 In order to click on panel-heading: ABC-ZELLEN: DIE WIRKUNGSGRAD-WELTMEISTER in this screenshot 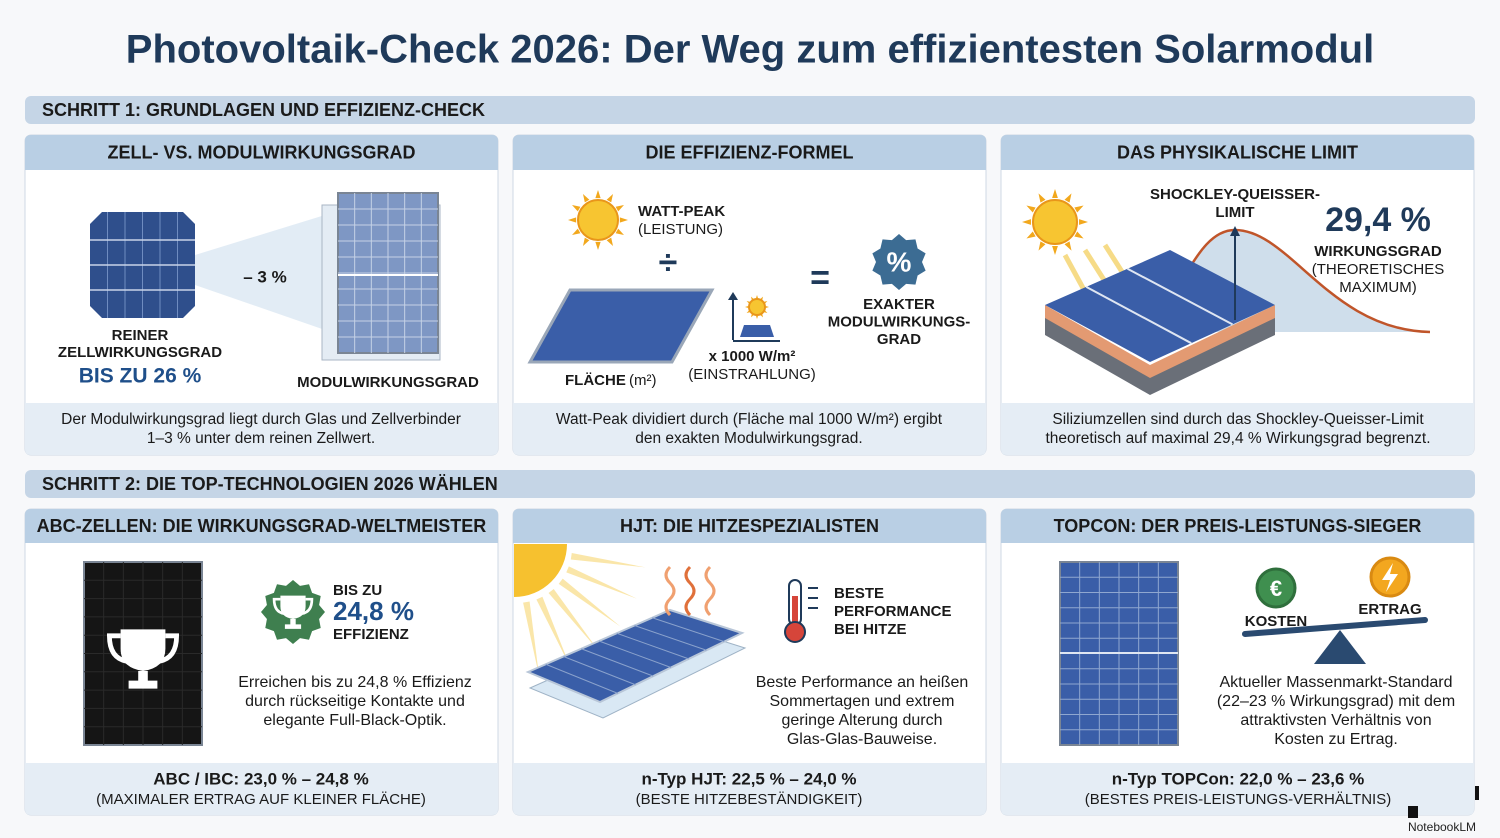, I will do `click(262, 526)`.